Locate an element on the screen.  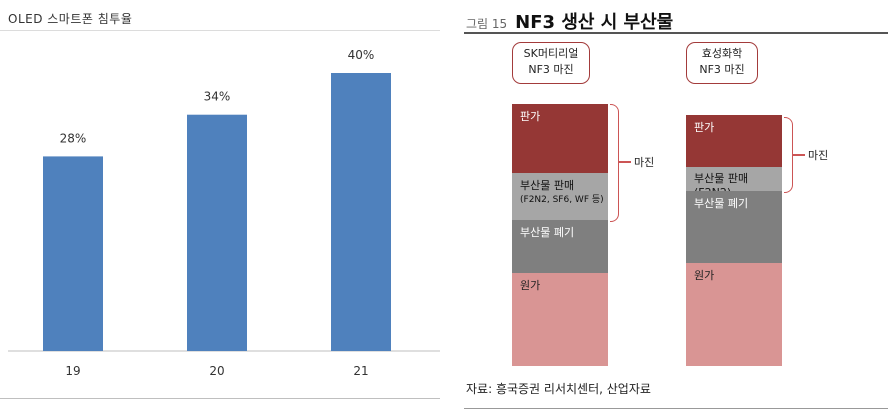
figure-number: 그림 15 is located at coordinates (487, 24).